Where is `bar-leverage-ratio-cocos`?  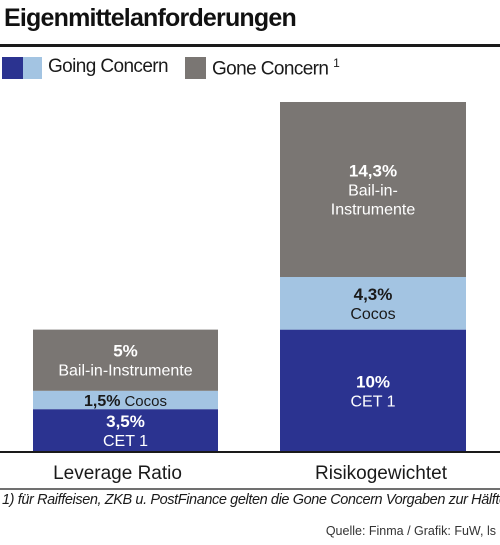 bar-leverage-ratio-cocos is located at coordinates (125, 400).